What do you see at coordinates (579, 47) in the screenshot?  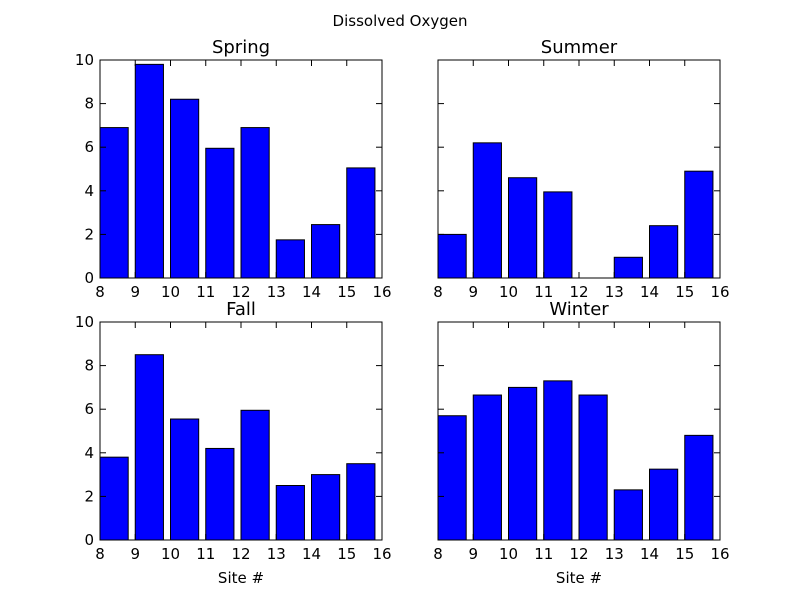 I see `subplot-summer-title: Summer` at bounding box center [579, 47].